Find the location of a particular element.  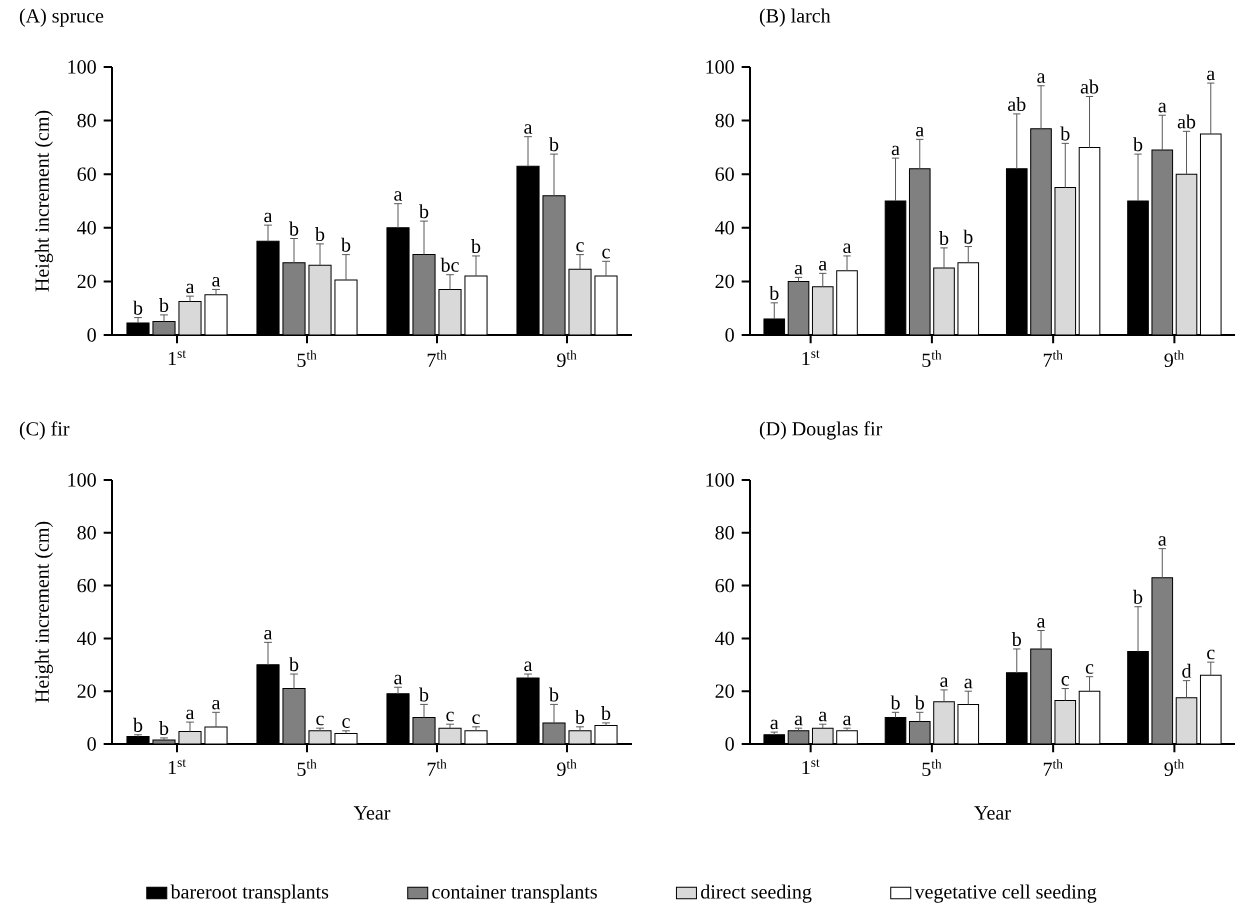

legend-label: bareroot transplants is located at coordinates (249, 893).